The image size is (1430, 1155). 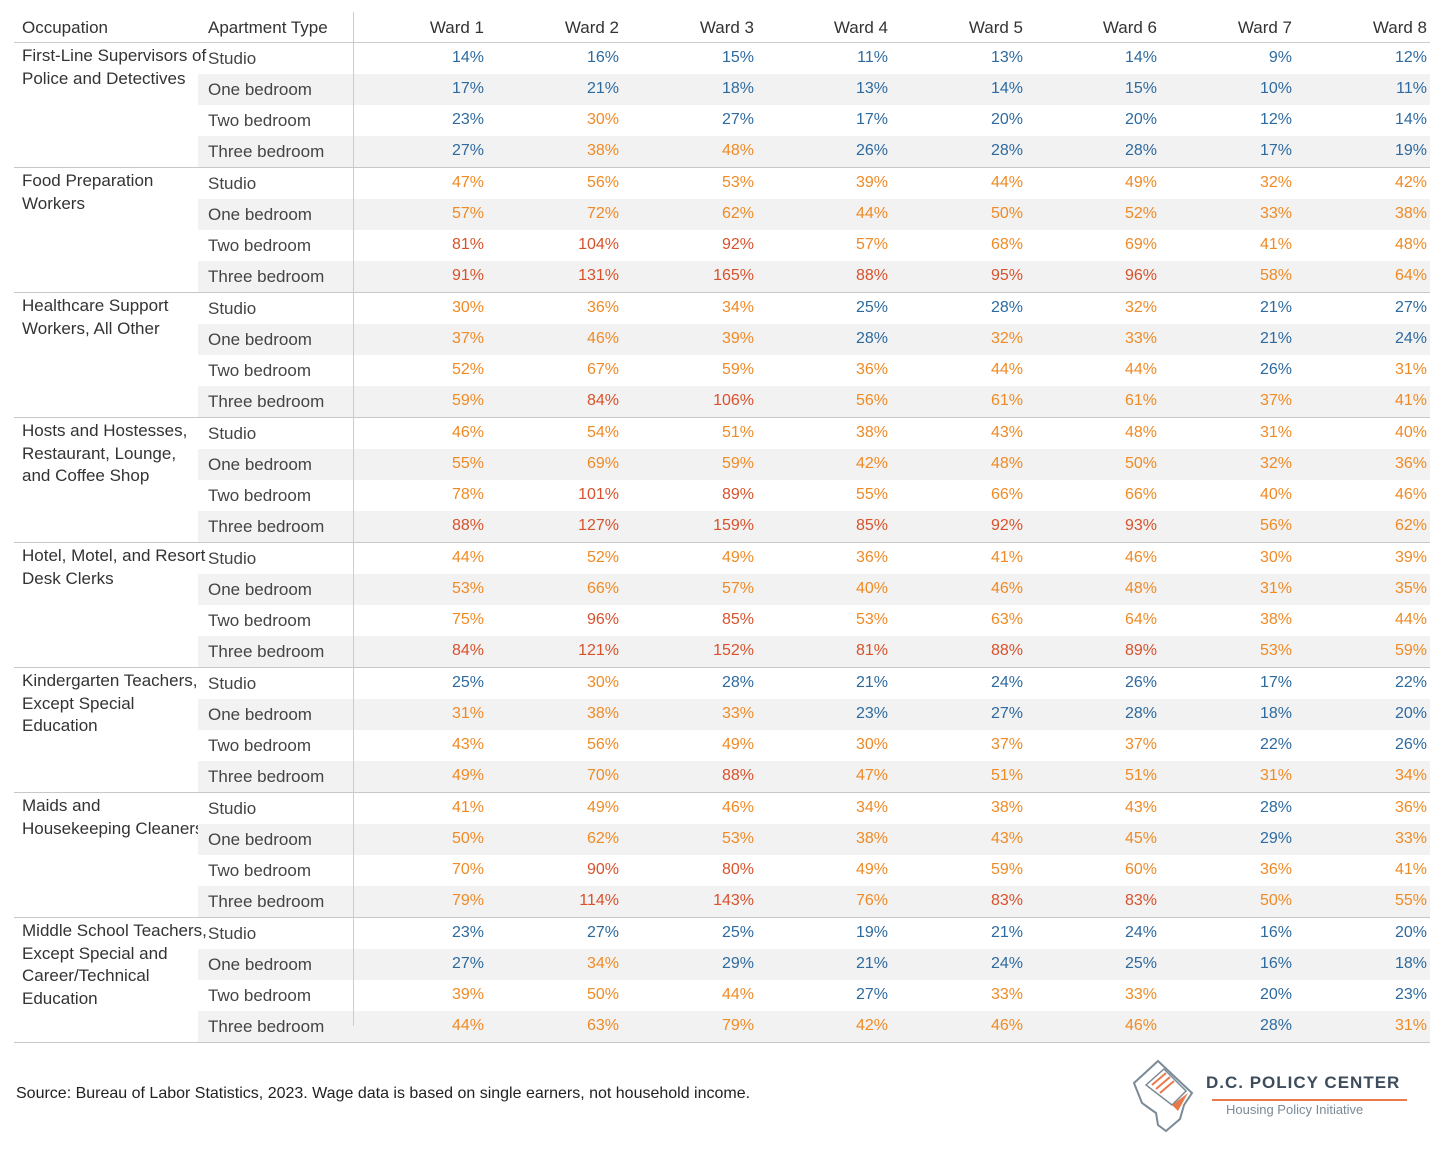 I want to click on value-cell-ward-4: 42%, so click(x=871, y=1025).